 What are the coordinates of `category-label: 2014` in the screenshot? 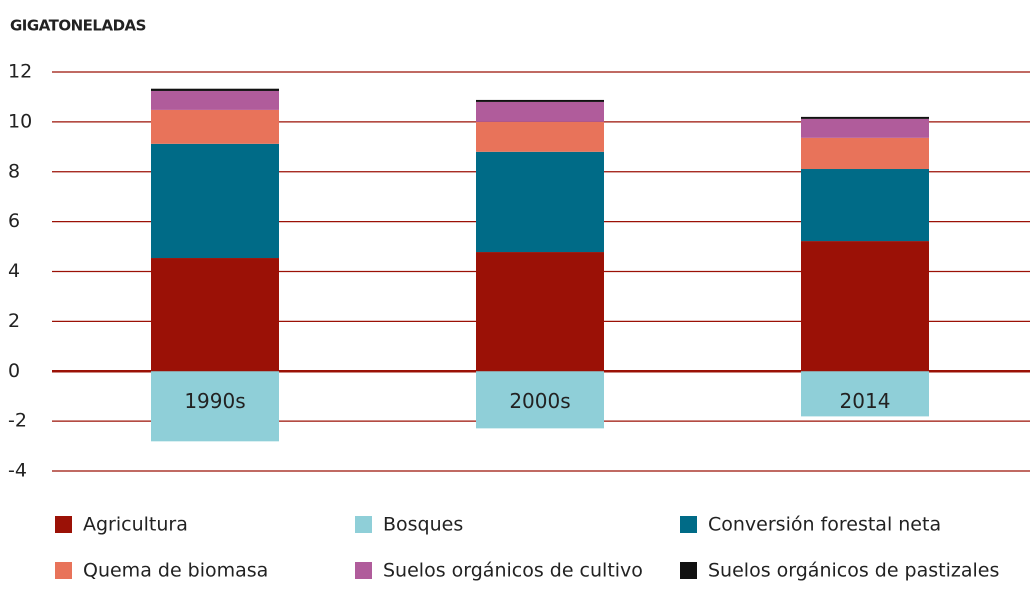 It's located at (865, 401).